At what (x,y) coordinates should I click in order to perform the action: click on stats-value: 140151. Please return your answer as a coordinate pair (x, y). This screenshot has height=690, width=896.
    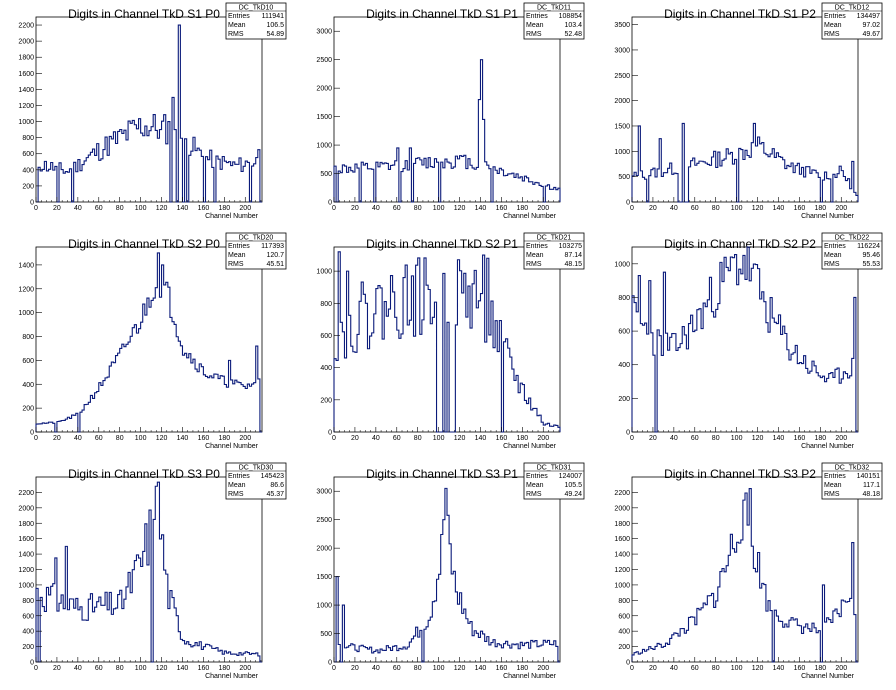
    Looking at the image, I should click on (868, 476).